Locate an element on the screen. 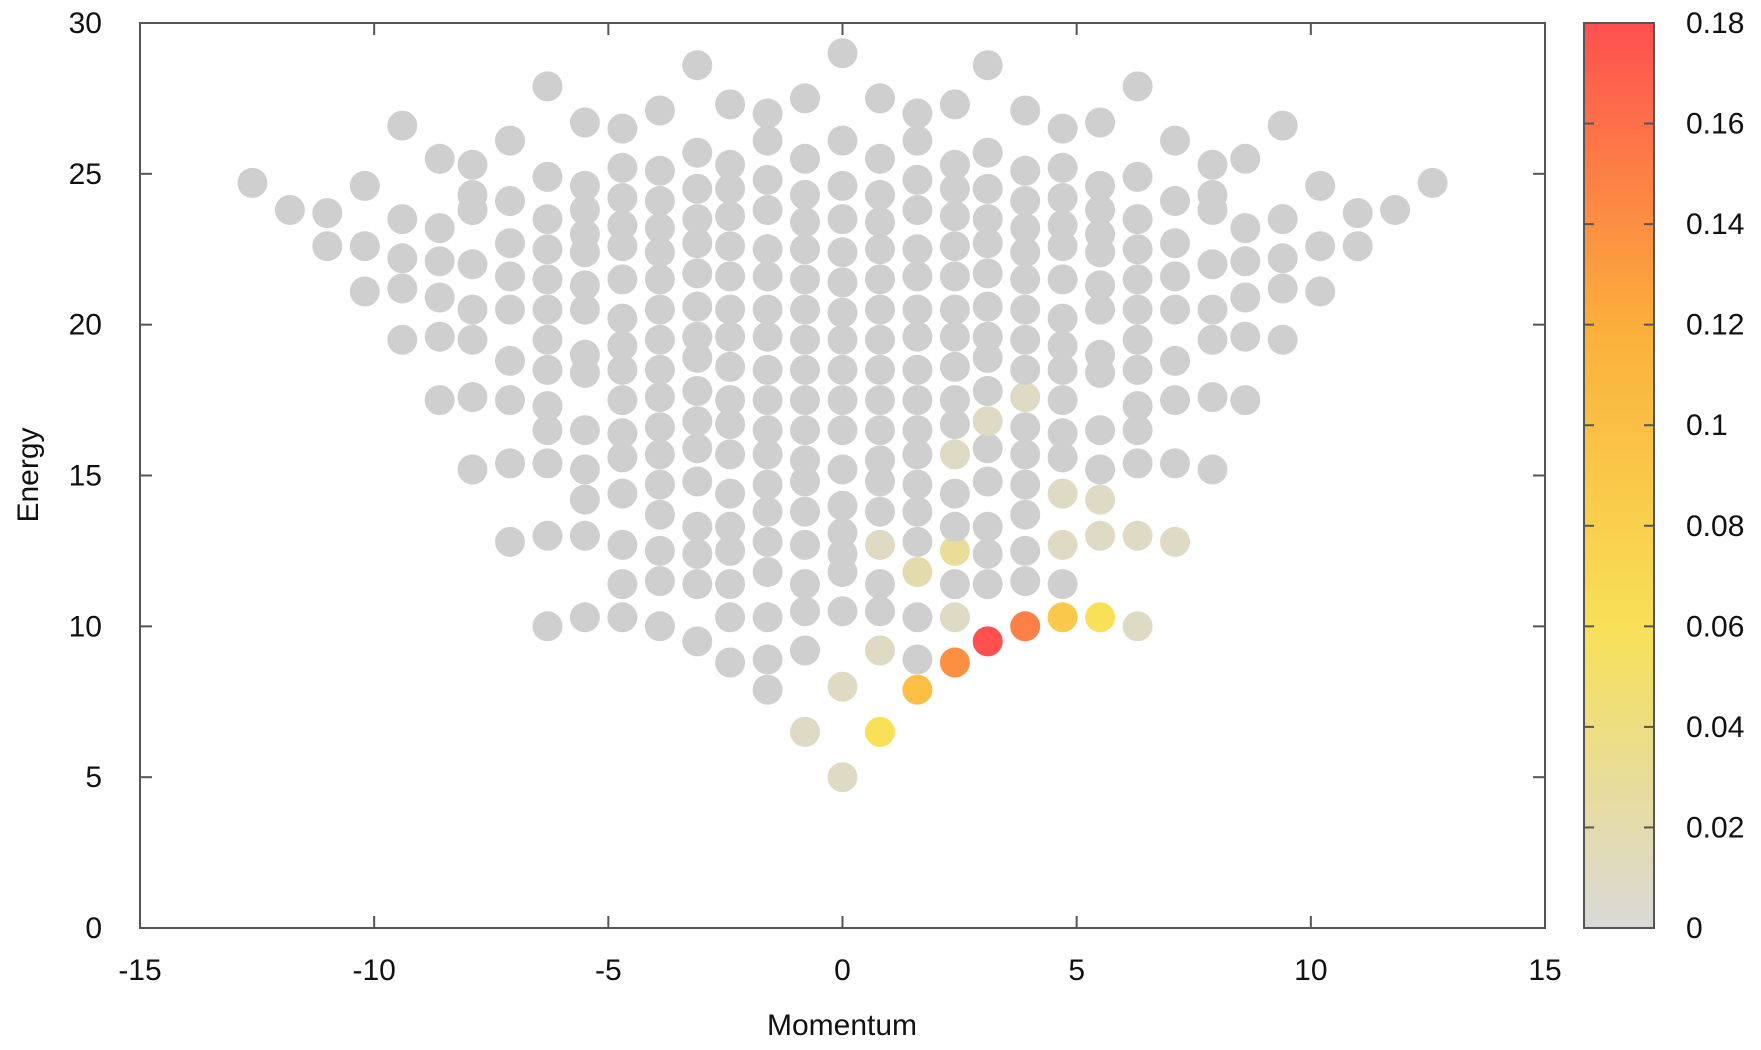 The height and width of the screenshot is (1050, 1761). y-tick-label: 20 is located at coordinates (85, 325).